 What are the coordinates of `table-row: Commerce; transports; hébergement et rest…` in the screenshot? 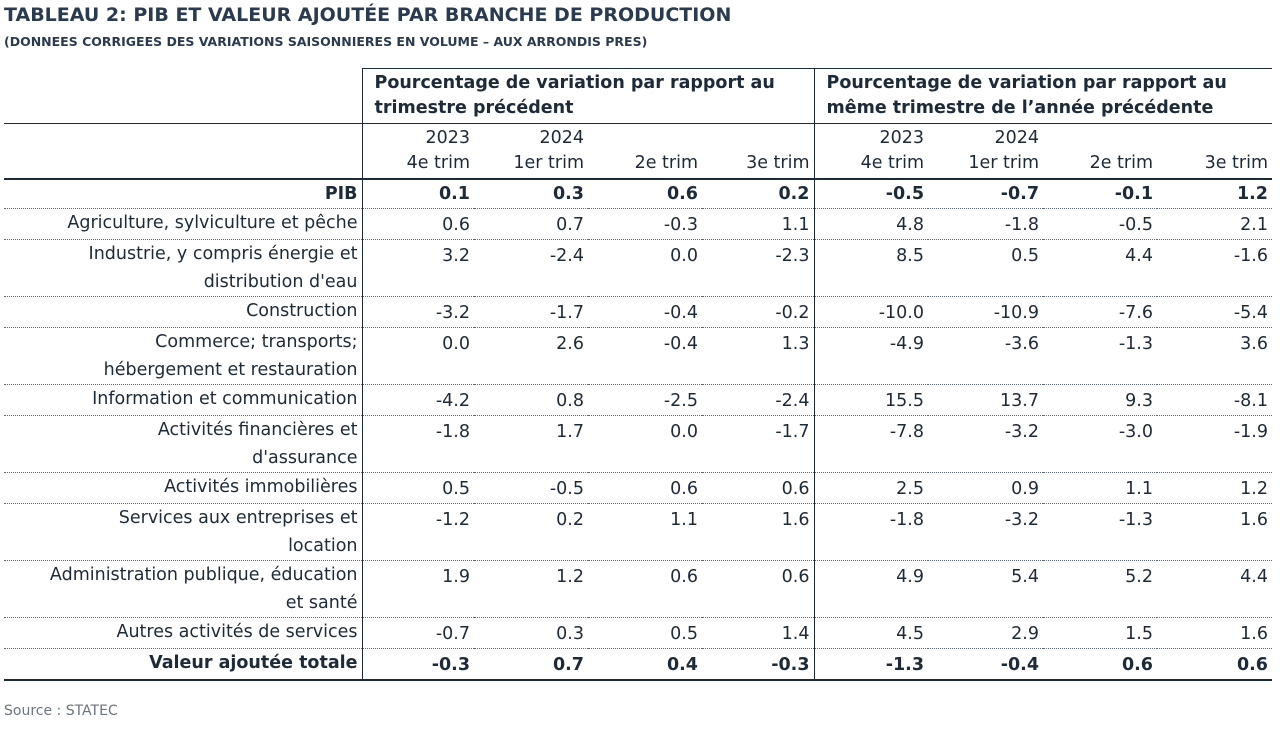 It's located at (638, 356).